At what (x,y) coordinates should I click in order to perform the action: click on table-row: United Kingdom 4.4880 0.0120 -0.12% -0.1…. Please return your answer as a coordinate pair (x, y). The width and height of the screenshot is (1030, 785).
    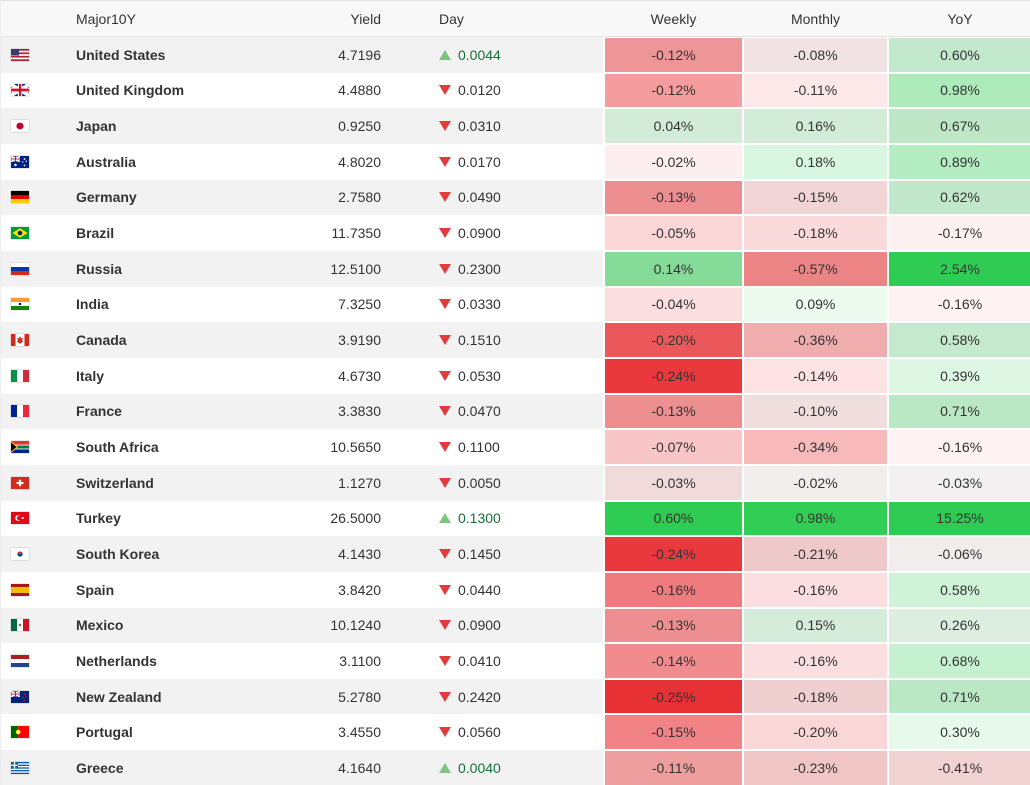
    Looking at the image, I should click on (515, 90).